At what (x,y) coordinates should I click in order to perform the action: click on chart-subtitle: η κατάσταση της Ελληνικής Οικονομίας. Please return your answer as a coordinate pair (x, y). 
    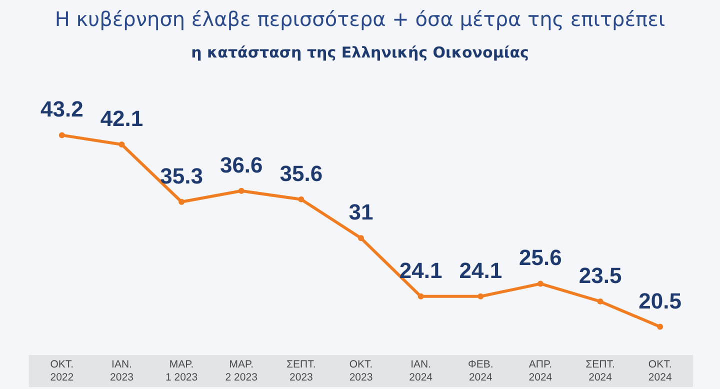
    Looking at the image, I should click on (360, 53).